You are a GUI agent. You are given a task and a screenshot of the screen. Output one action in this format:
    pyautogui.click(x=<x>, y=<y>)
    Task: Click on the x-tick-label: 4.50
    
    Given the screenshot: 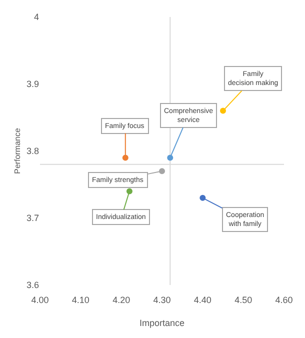 What is the action you would take?
    pyautogui.click(x=243, y=300)
    